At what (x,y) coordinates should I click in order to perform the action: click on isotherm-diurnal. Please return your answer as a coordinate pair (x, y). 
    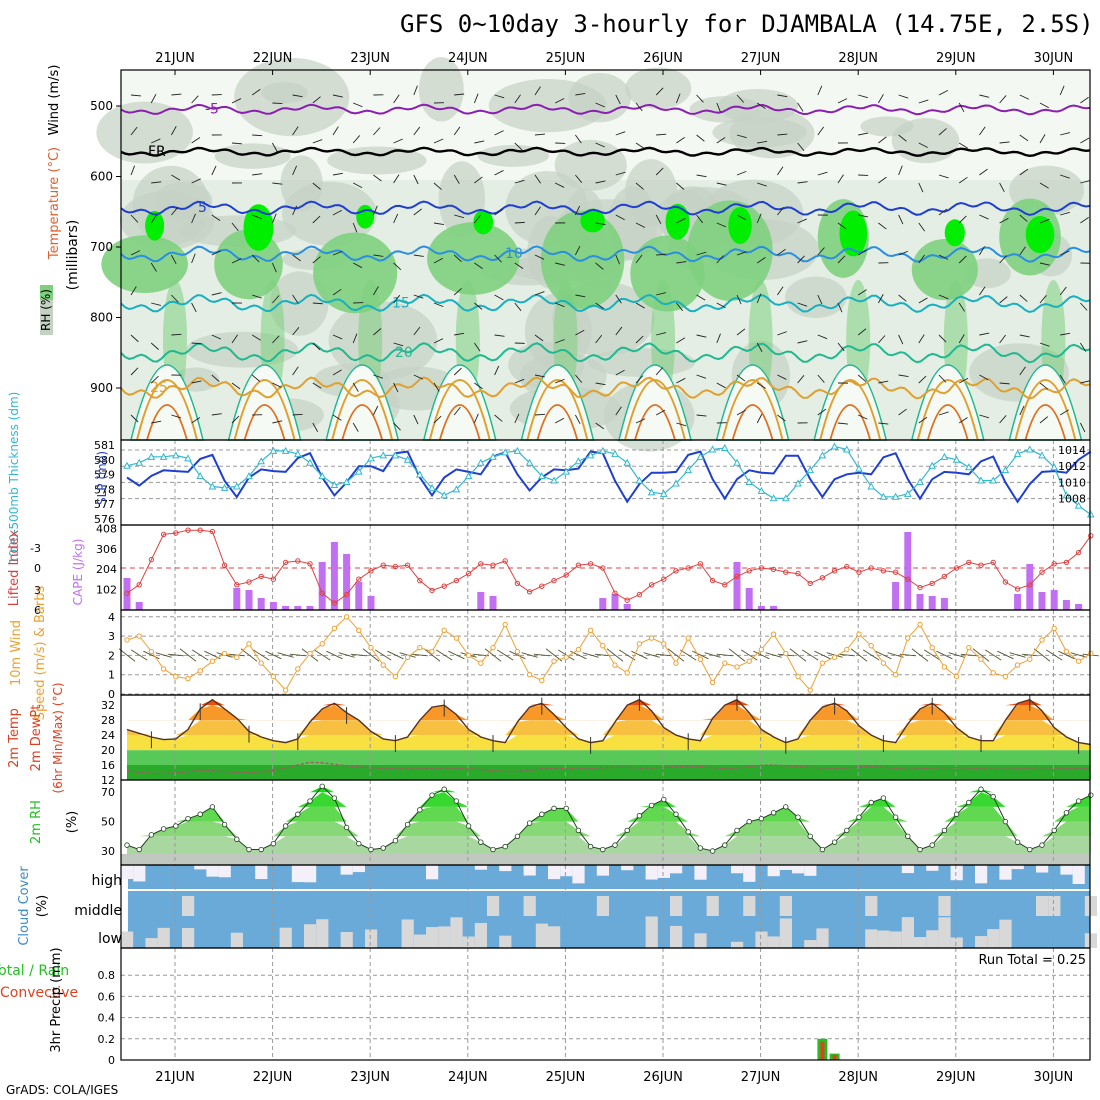
    Looking at the image, I should click on (459, 410).